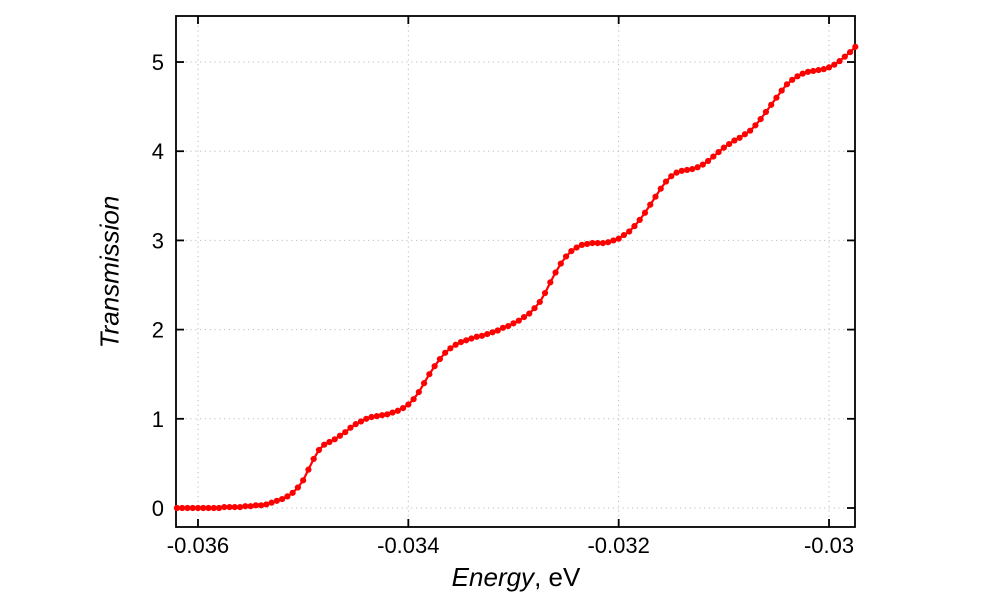 Image resolution: width=1000 pixels, height=600 pixels. What do you see at coordinates (109, 272) in the screenshot?
I see `y-axis-title: Transmission` at bounding box center [109, 272].